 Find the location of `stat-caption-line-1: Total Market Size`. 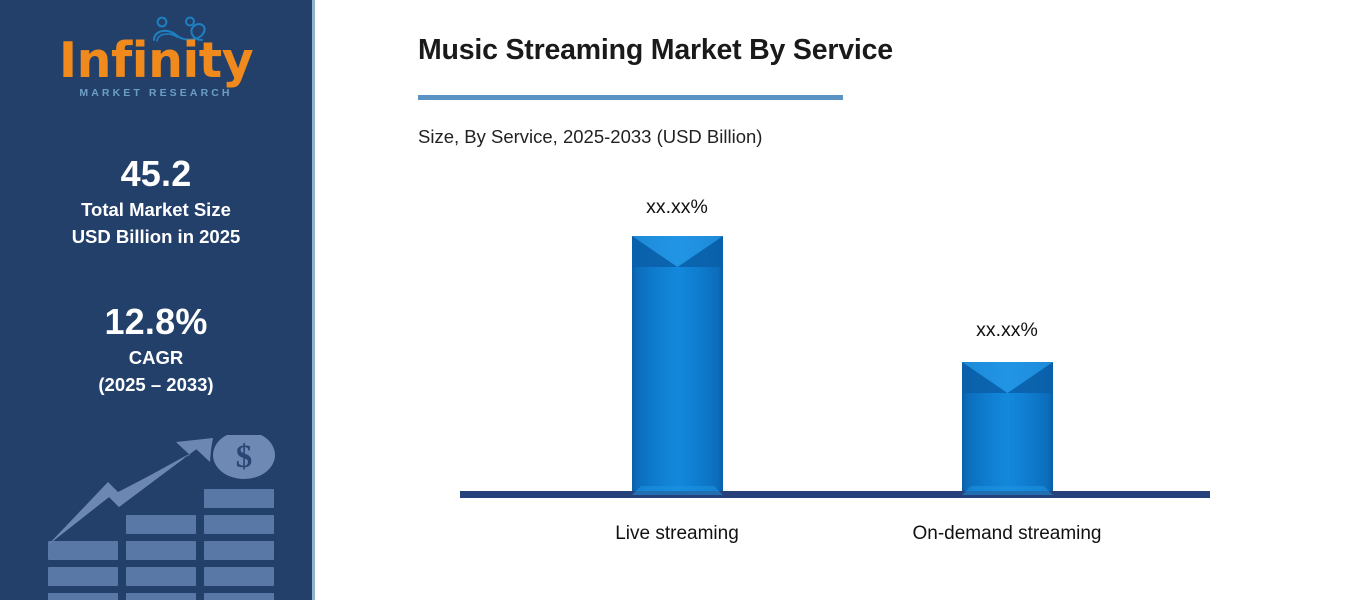

stat-caption-line-1: Total Market Size is located at coordinates (156, 209).